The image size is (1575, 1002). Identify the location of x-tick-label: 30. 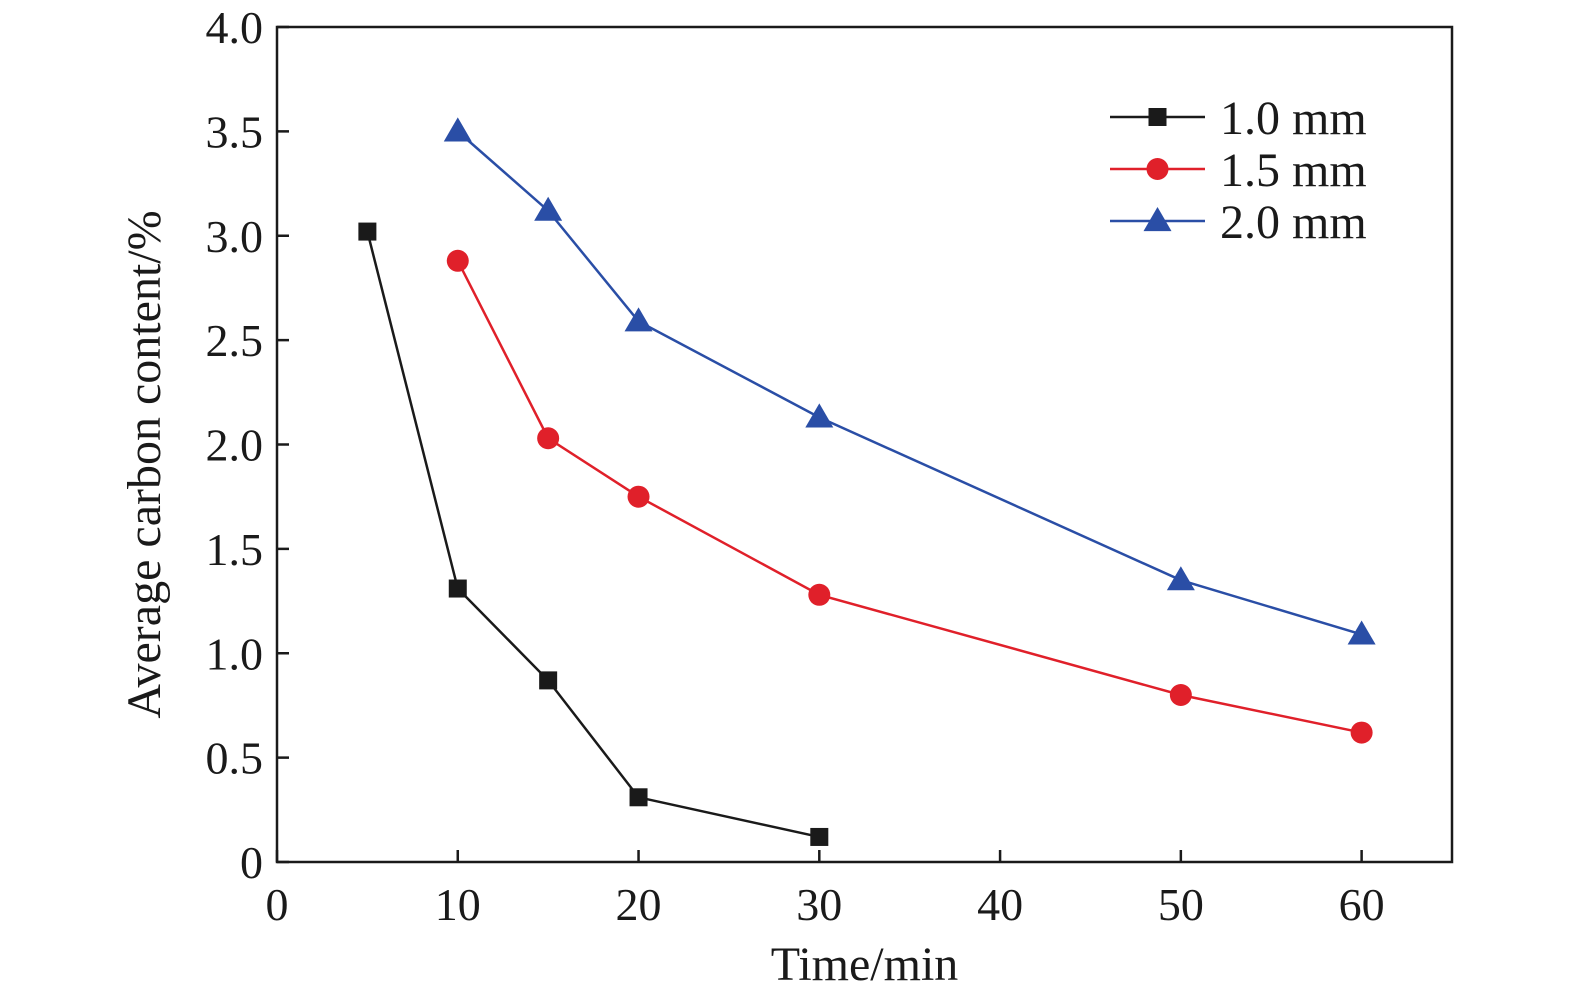
(819, 904).